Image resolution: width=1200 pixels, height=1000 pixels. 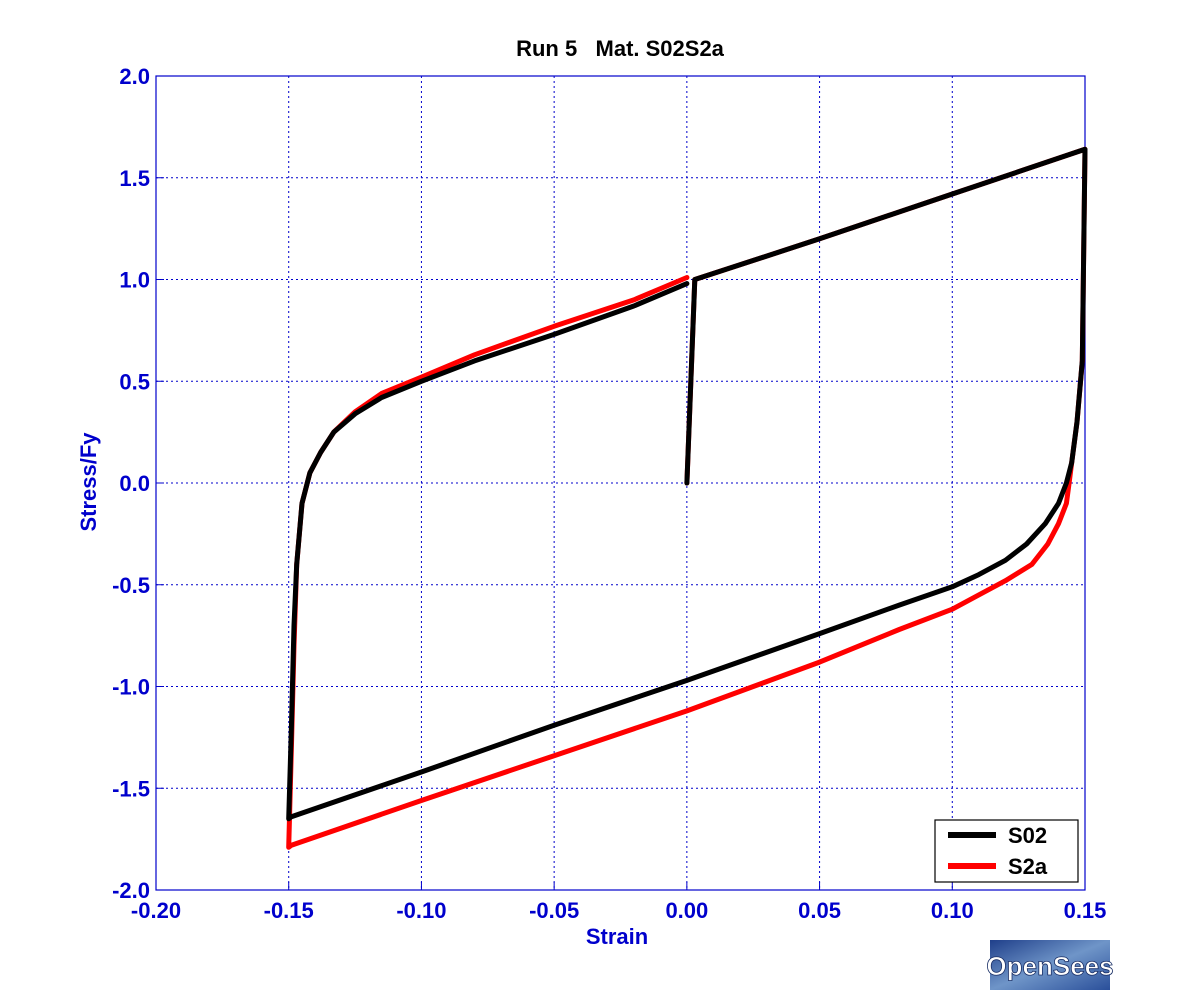 I want to click on x-axis-ticks: -0.20 -0.15 -0.10 -0.05 0.00 0.05 0.10 0.15, so click(x=618, y=902).